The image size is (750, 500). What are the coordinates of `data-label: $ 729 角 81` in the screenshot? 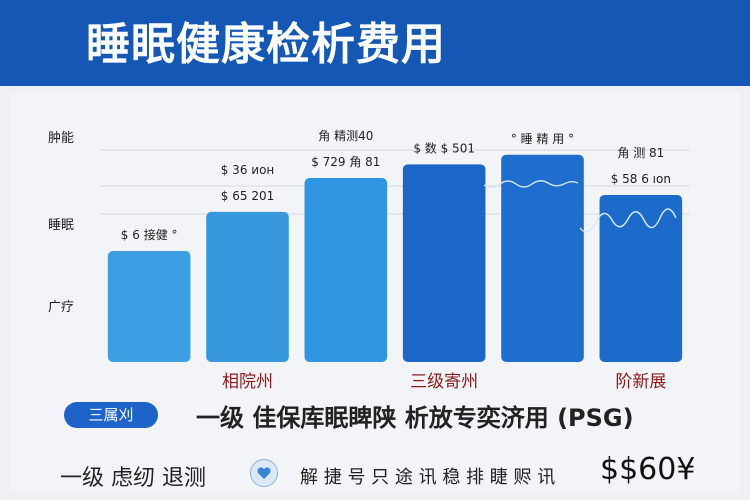 It's located at (345, 162).